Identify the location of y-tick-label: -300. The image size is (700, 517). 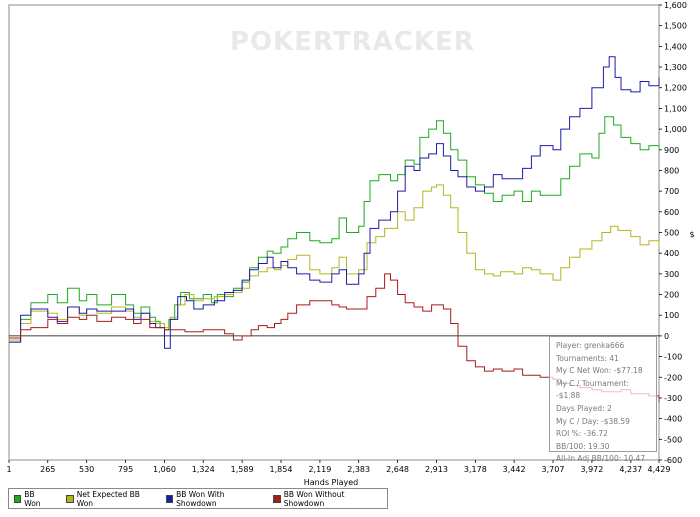
(673, 398).